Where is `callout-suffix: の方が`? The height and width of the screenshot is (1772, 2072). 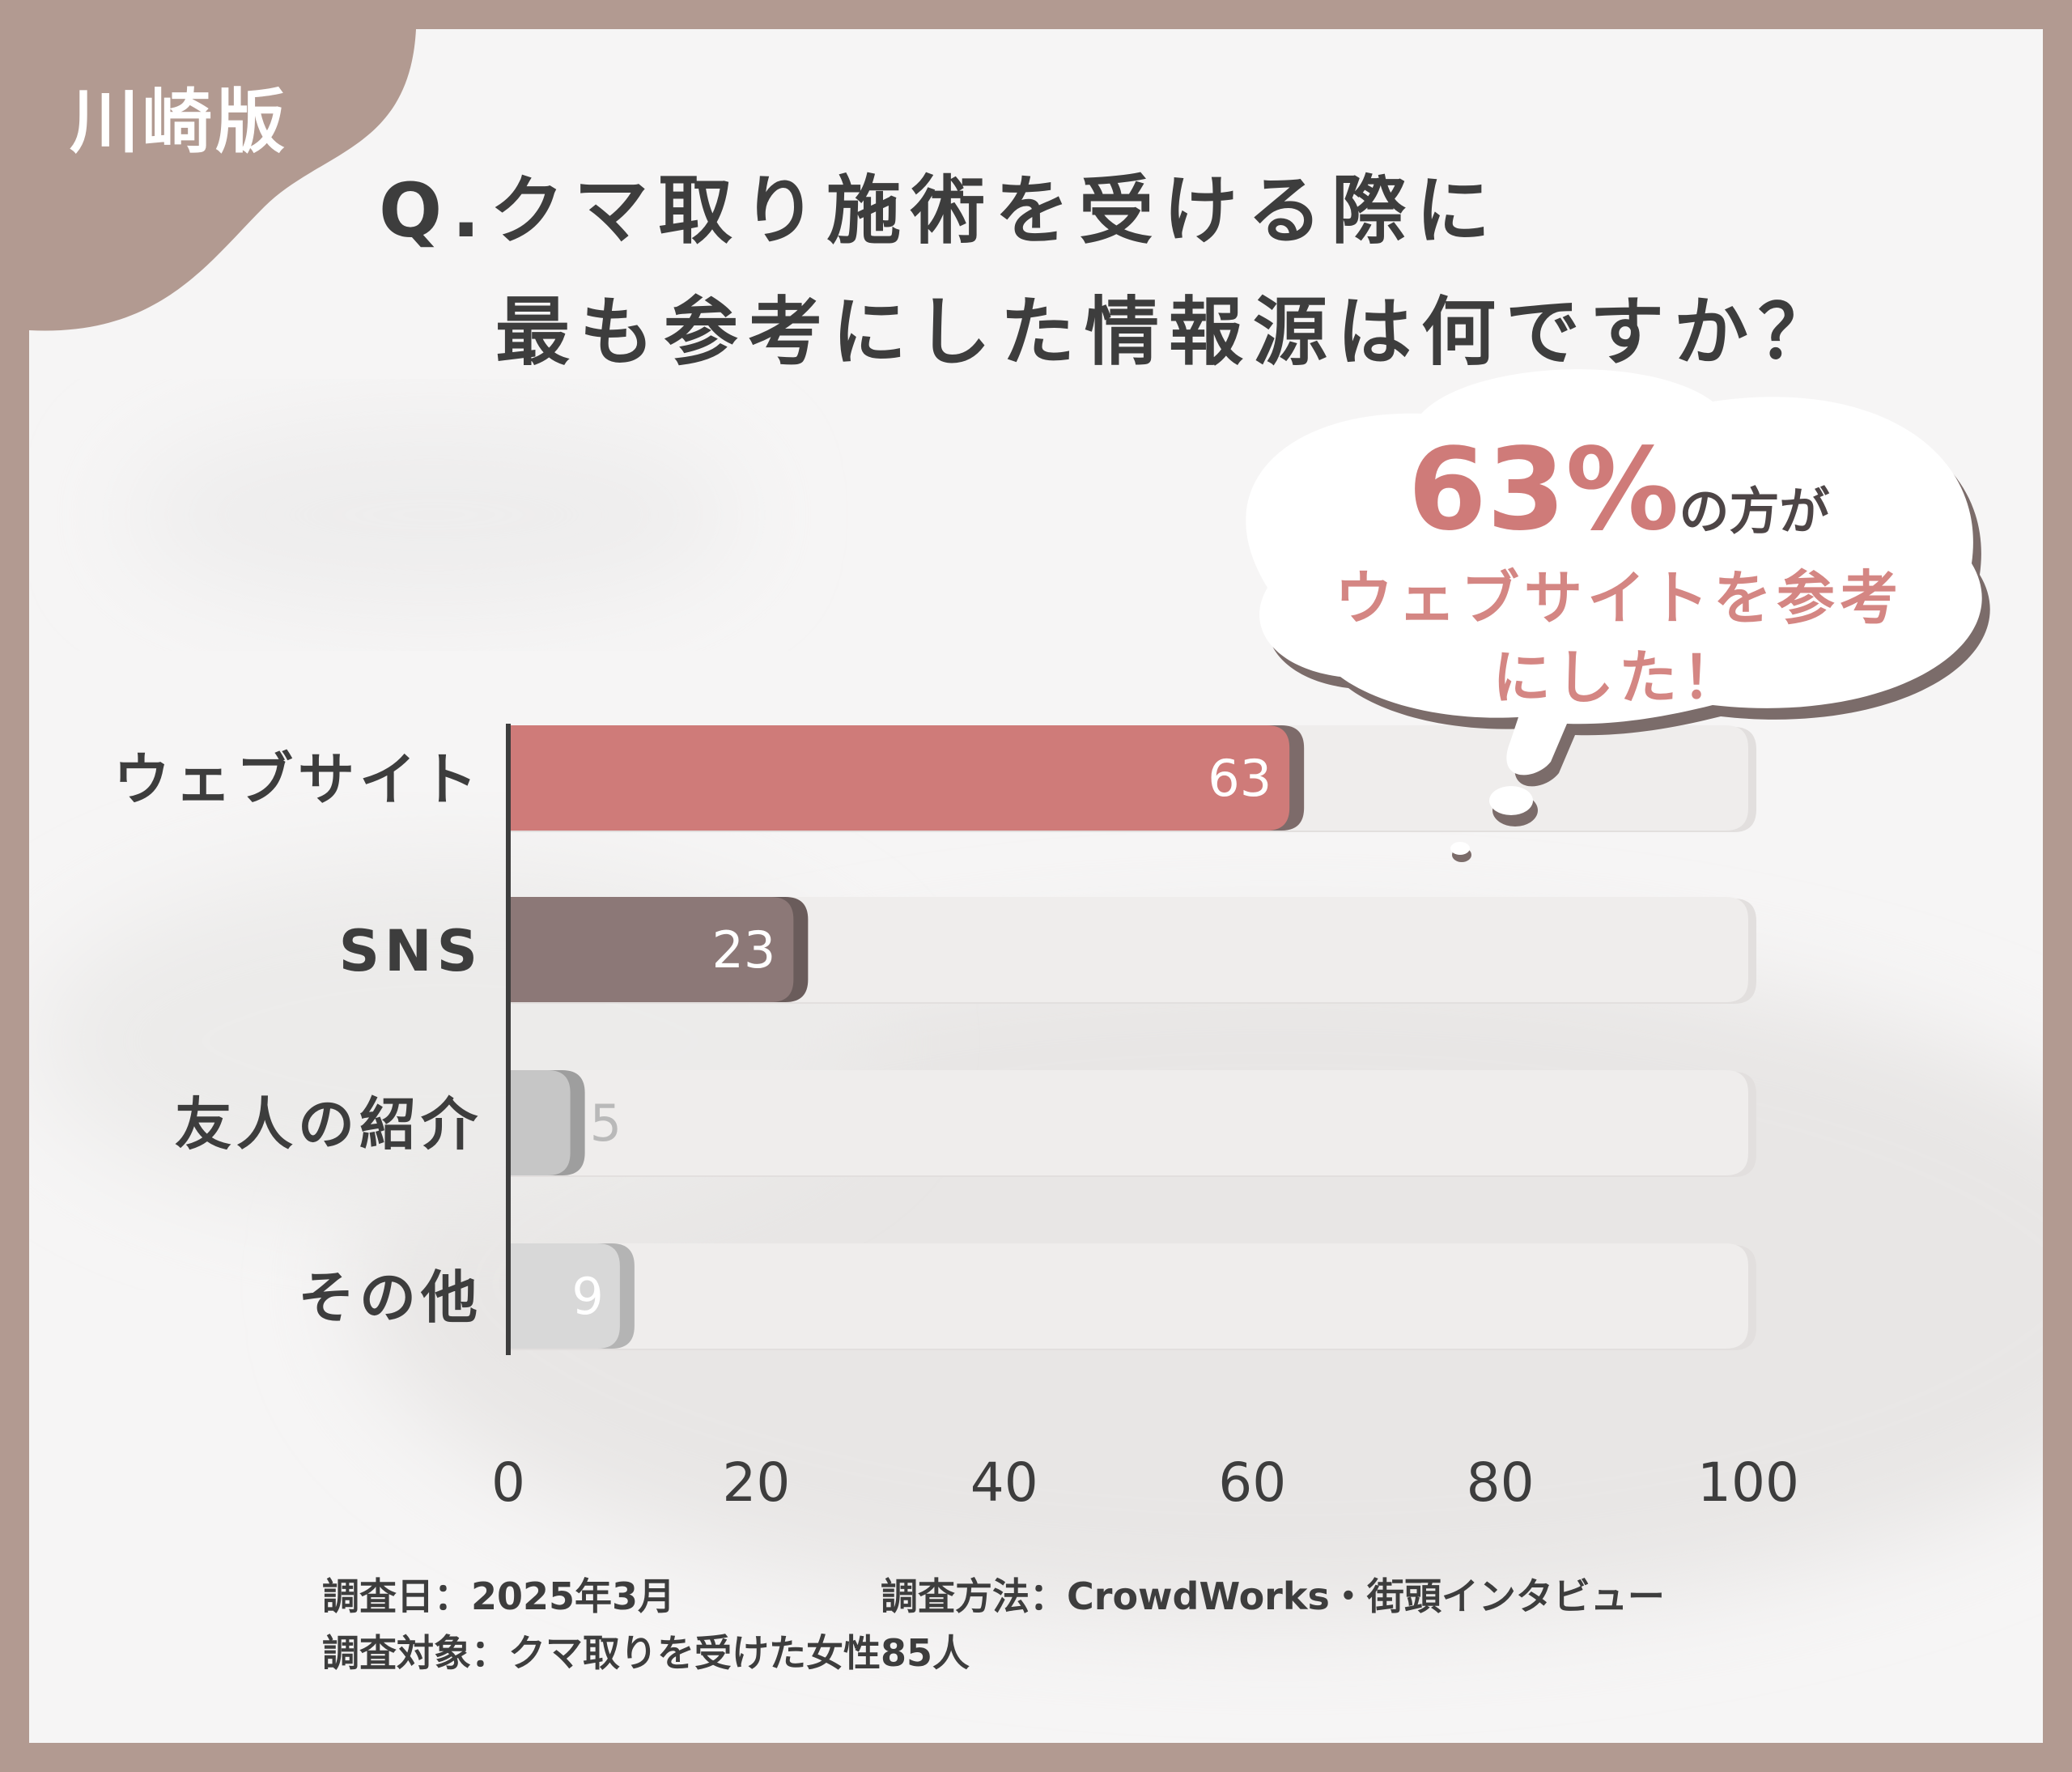
callout-suffix: の方が is located at coordinates (1754, 511).